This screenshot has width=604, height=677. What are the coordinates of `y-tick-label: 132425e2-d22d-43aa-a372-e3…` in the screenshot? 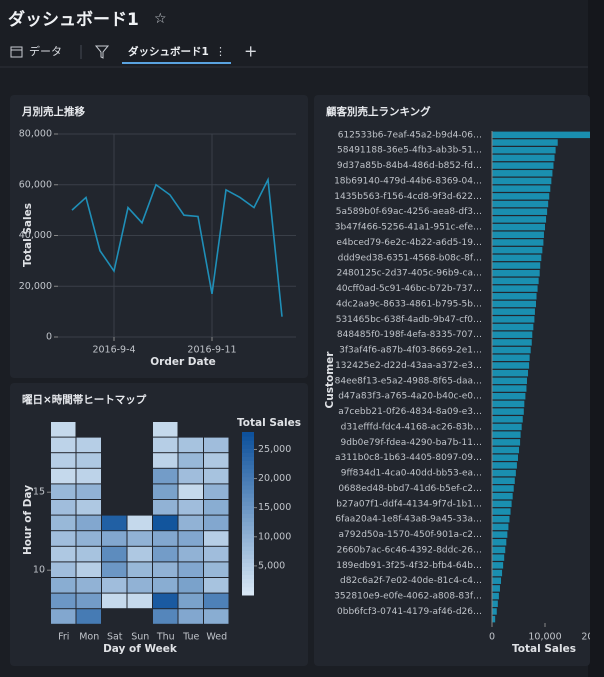 It's located at (408, 366).